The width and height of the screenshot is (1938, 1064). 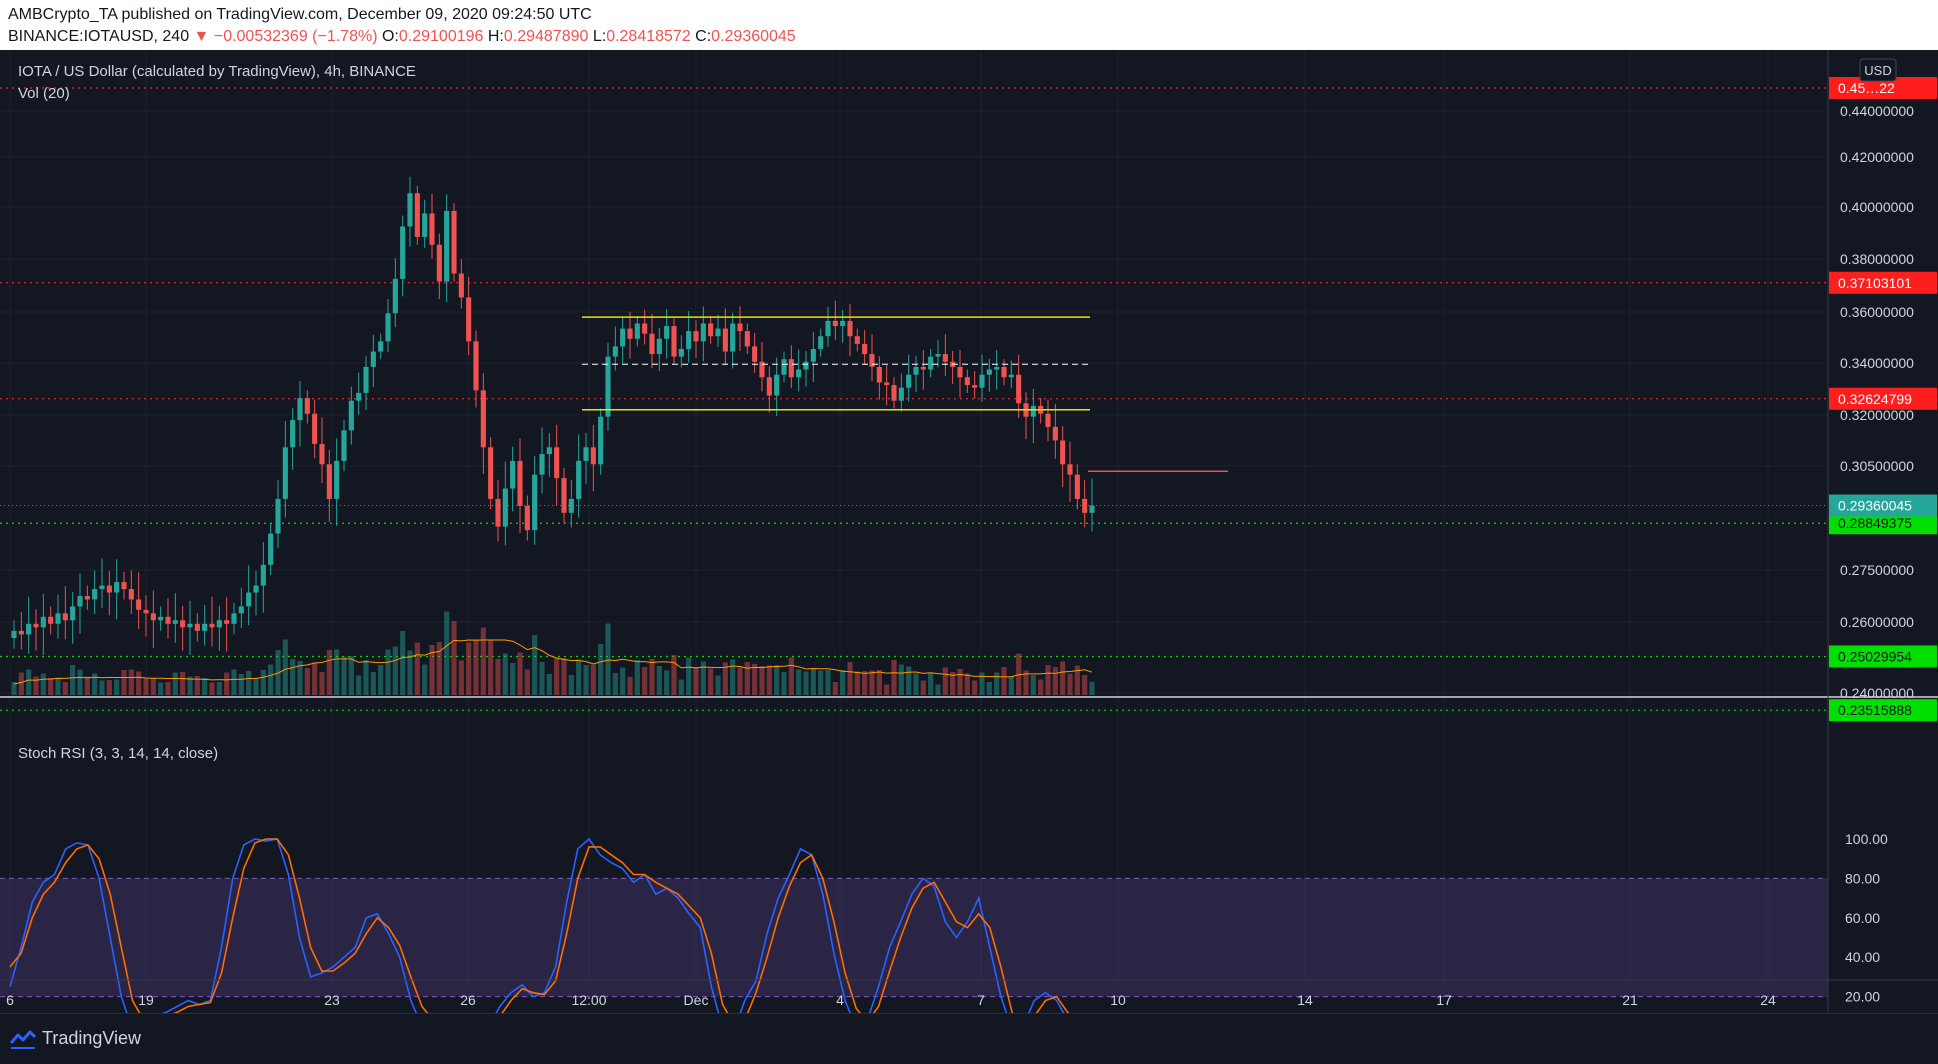 I want to click on time-axis: 6 19 23 26 12:00 Dec 4 7 10 14 17 21 24, so click(x=891, y=1000).